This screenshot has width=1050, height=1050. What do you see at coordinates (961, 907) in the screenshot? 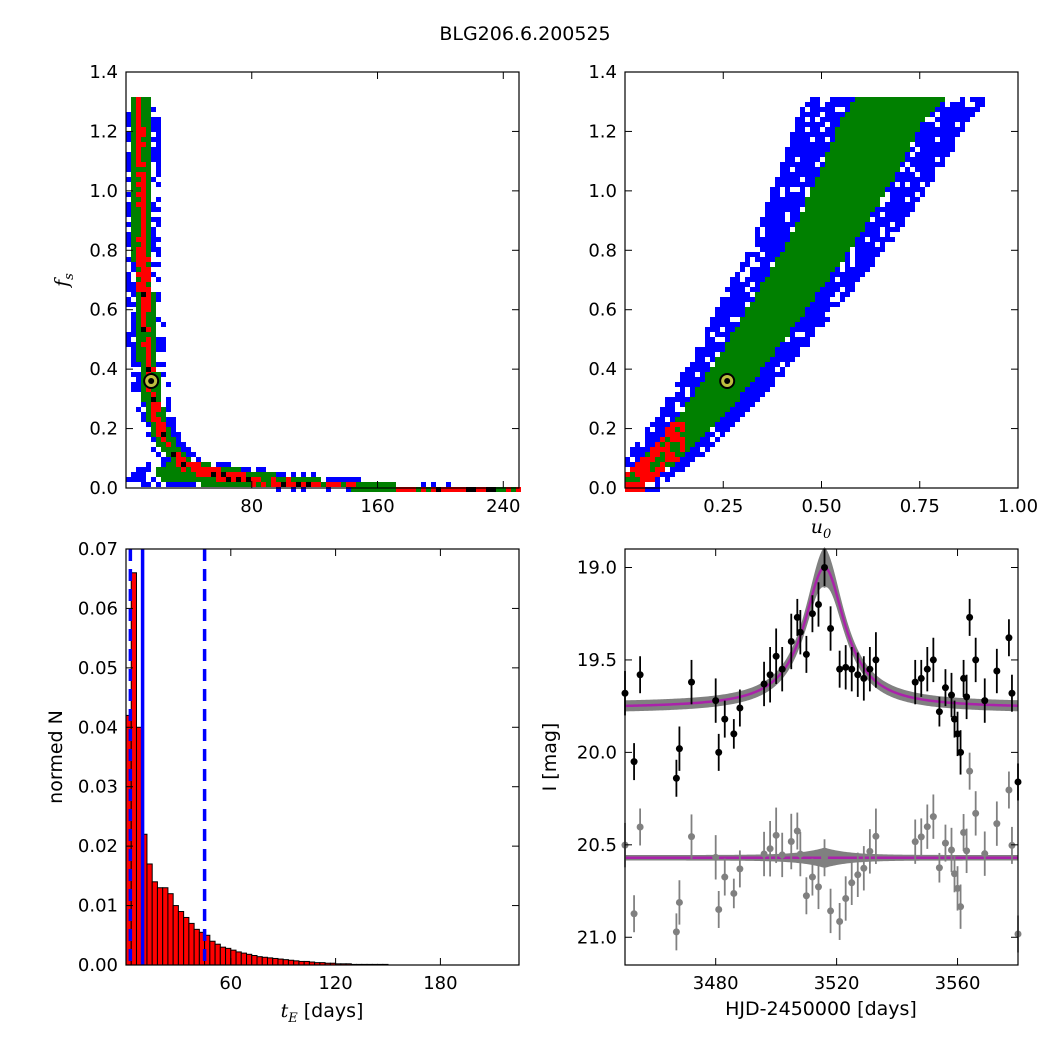
I see `residual-point` at bounding box center [961, 907].